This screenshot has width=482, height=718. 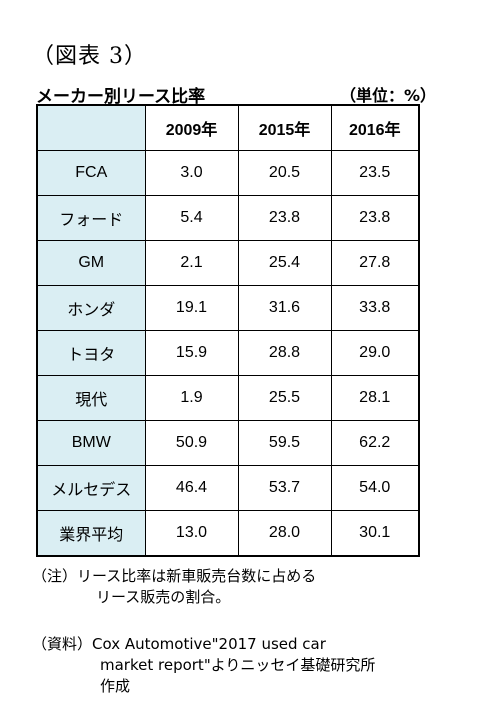 I want to click on table-row: トヨタ 15.9 28.8 29.0, so click(x=228, y=353).